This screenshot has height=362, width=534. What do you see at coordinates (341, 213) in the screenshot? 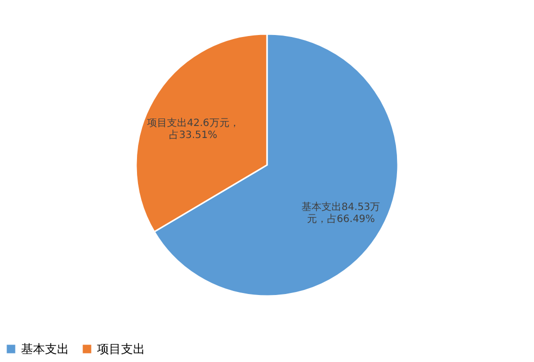
I see `data-label: 基本支出84.53万元，占66.49%` at bounding box center [341, 213].